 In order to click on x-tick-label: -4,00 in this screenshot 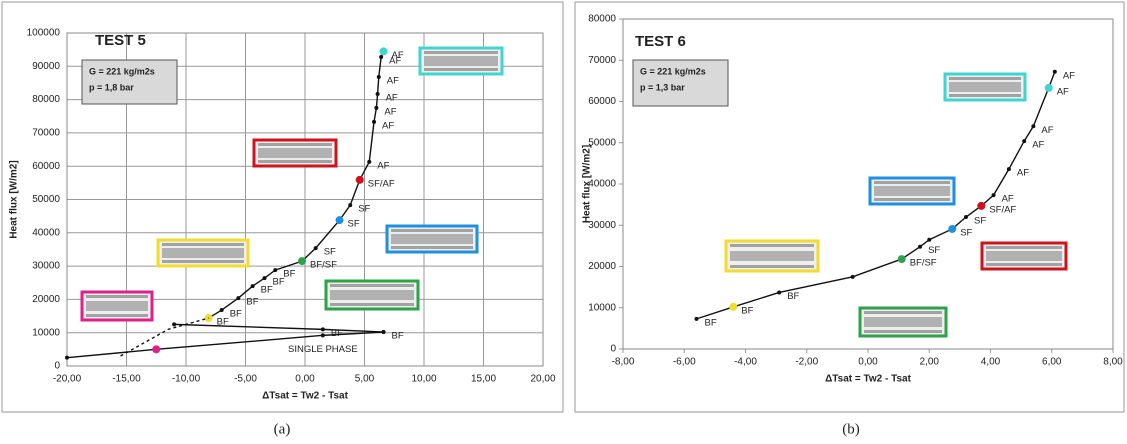, I will do `click(745, 362)`.